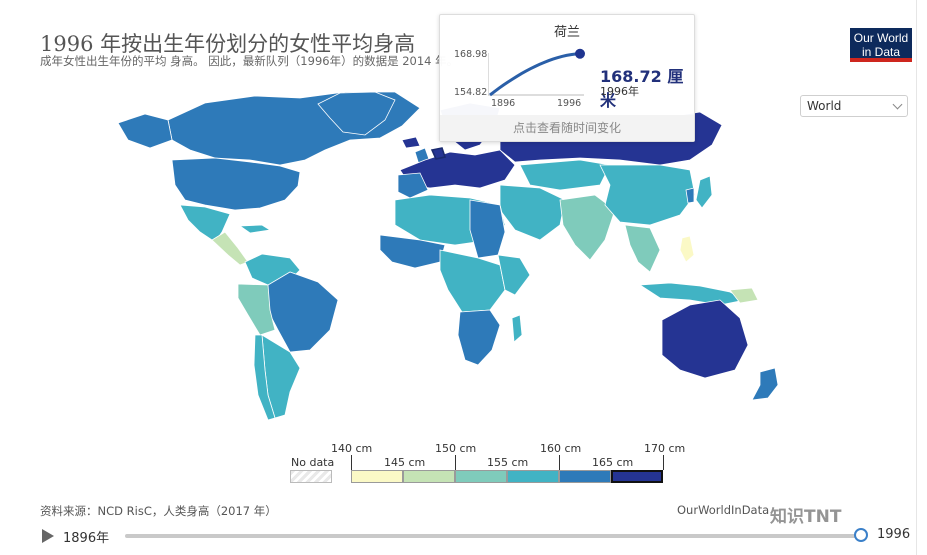 This screenshot has height=555, width=927. Describe the element at coordinates (514, 275) in the screenshot. I see `country-east-africa` at that location.